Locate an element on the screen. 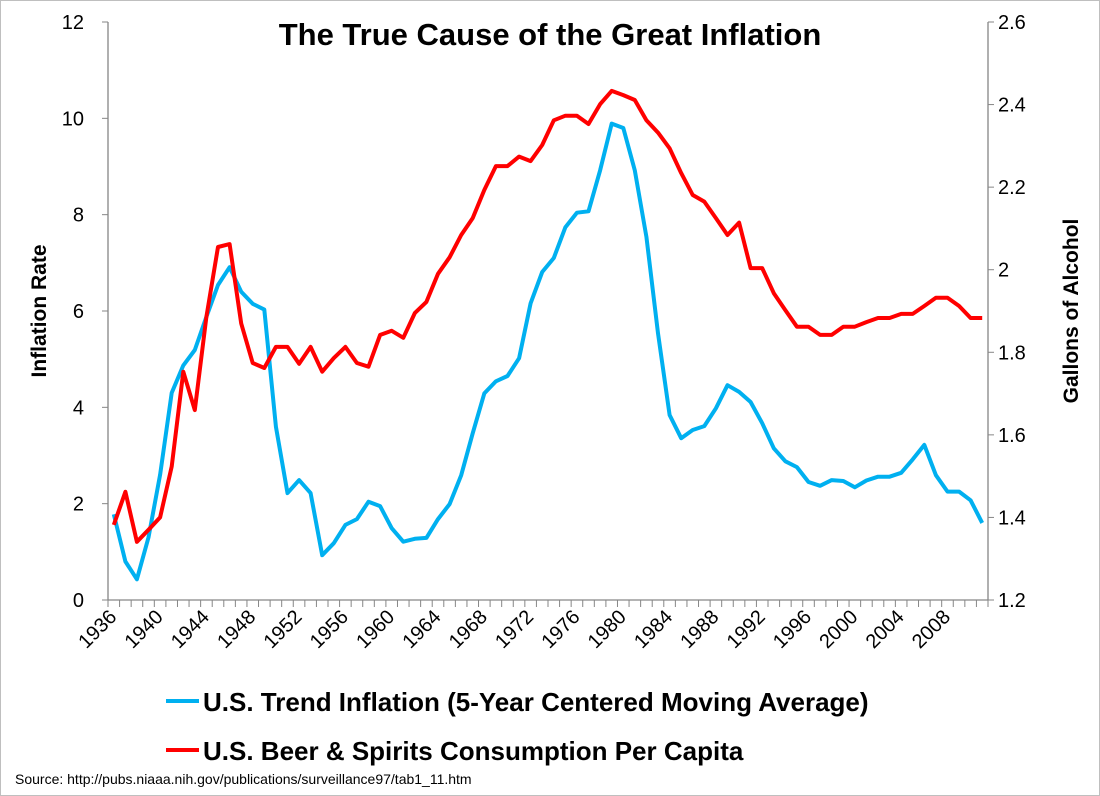  x-tick-label: 1964 is located at coordinates (422, 629).